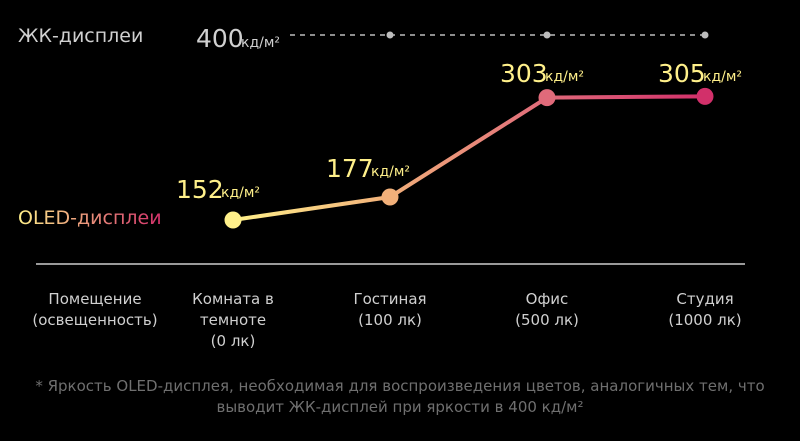 Image resolution: width=800 pixels, height=441 pixels. What do you see at coordinates (389, 299) in the screenshot?
I see `category-label-1-0: Гостиная` at bounding box center [389, 299].